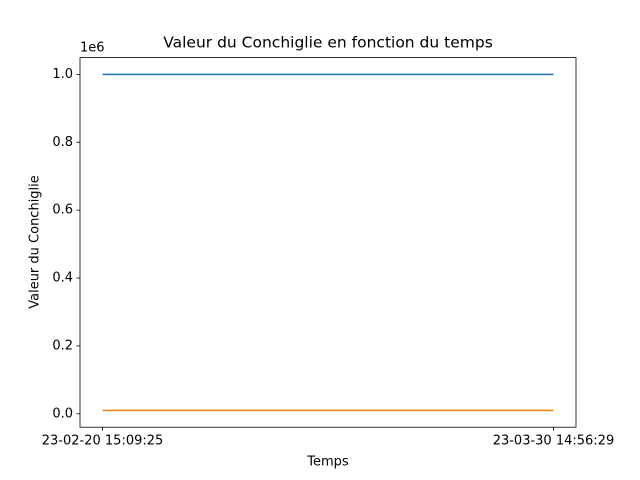 The width and height of the screenshot is (640, 480). Describe the element at coordinates (92, 48) in the screenshot. I see `y-offset-text: 1e6` at that location.